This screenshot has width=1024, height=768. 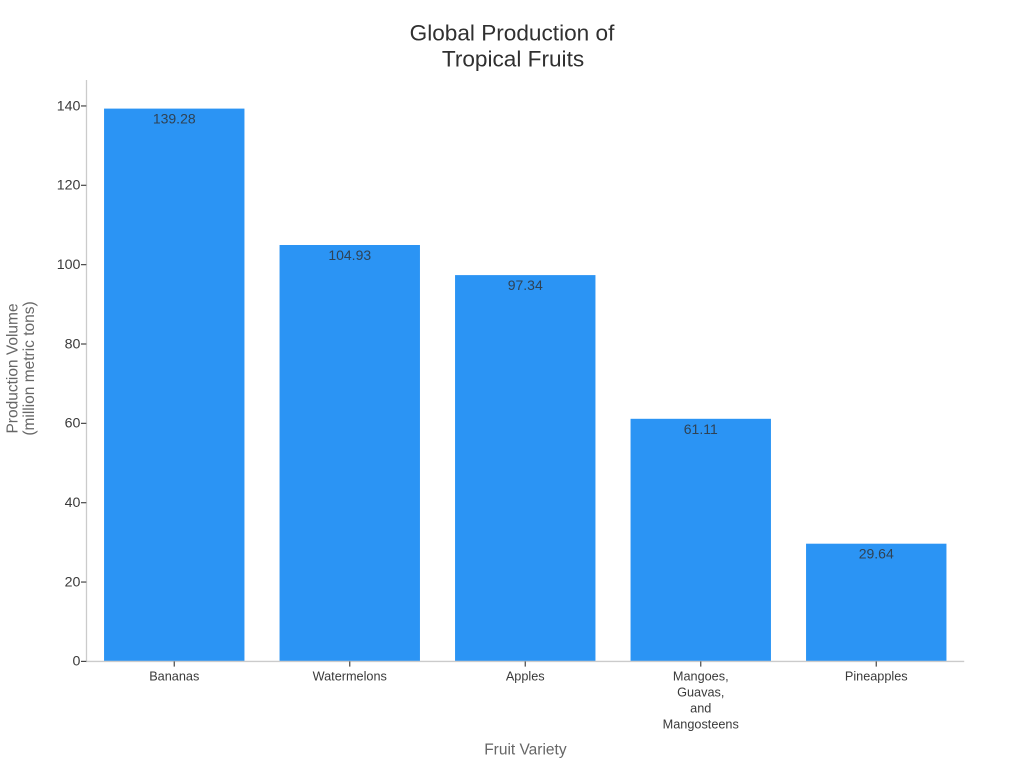 I want to click on svg-text: 0, so click(x=77, y=662).